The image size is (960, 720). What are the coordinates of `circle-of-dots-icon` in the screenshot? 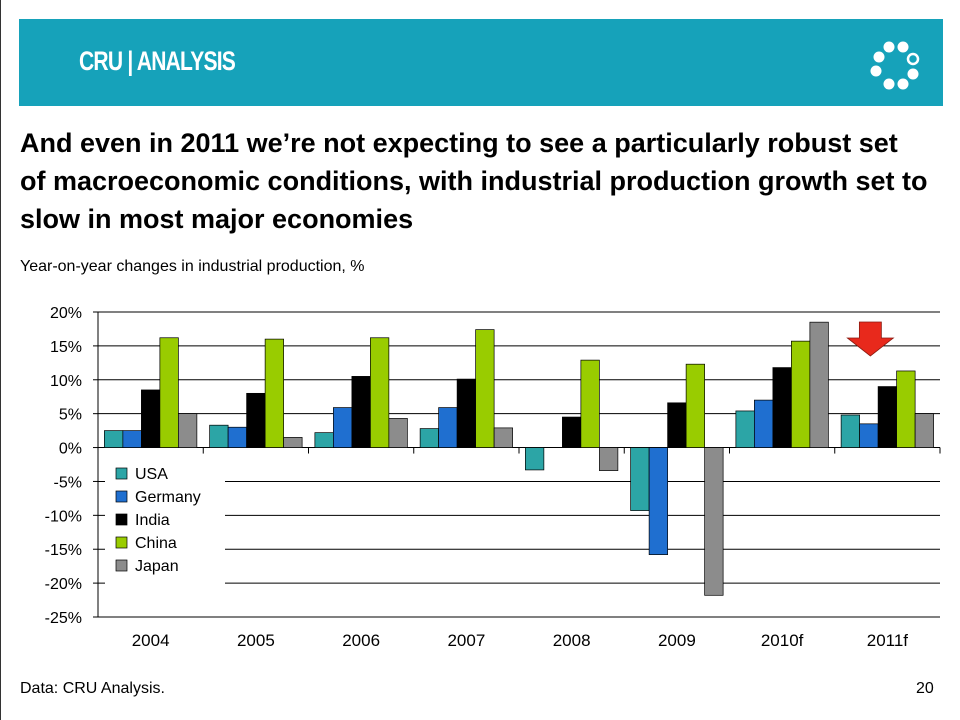 It's located at (895, 65).